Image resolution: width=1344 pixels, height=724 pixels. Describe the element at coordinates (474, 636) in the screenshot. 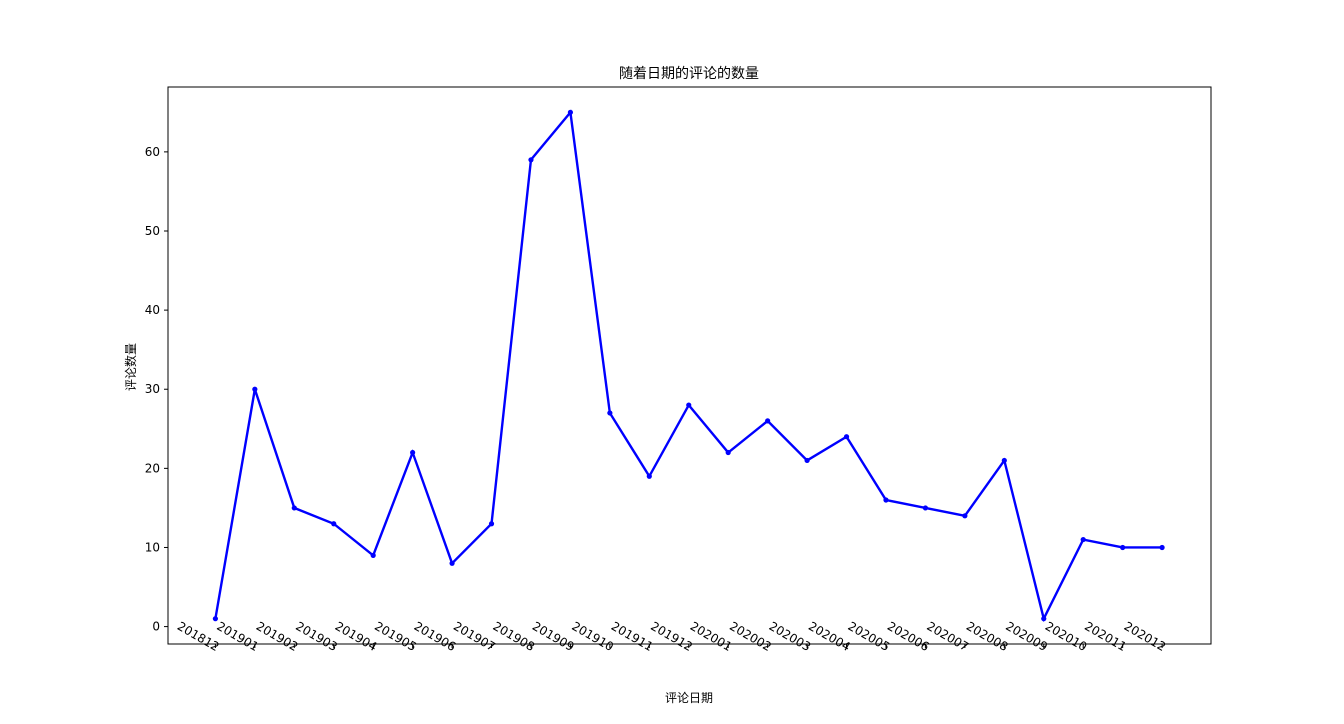

I see `x-tick-label: 201907` at that location.